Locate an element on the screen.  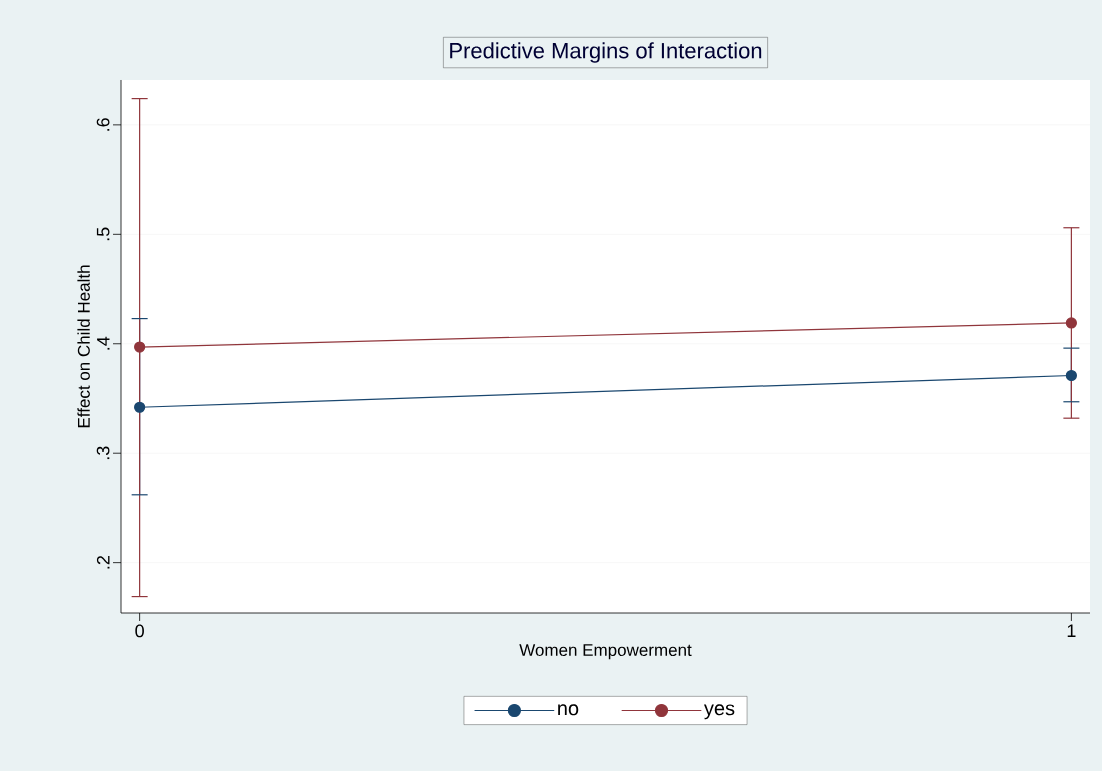
y-tick-label: .3 is located at coordinates (103, 453).